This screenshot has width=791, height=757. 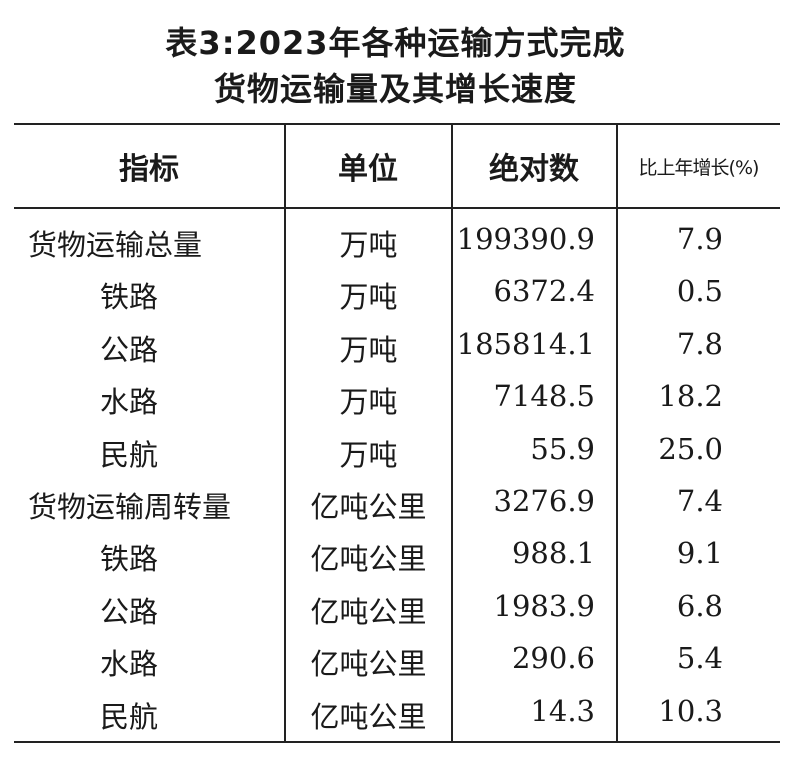 What do you see at coordinates (690, 710) in the screenshot?
I see `growth-cell: 10.3` at bounding box center [690, 710].